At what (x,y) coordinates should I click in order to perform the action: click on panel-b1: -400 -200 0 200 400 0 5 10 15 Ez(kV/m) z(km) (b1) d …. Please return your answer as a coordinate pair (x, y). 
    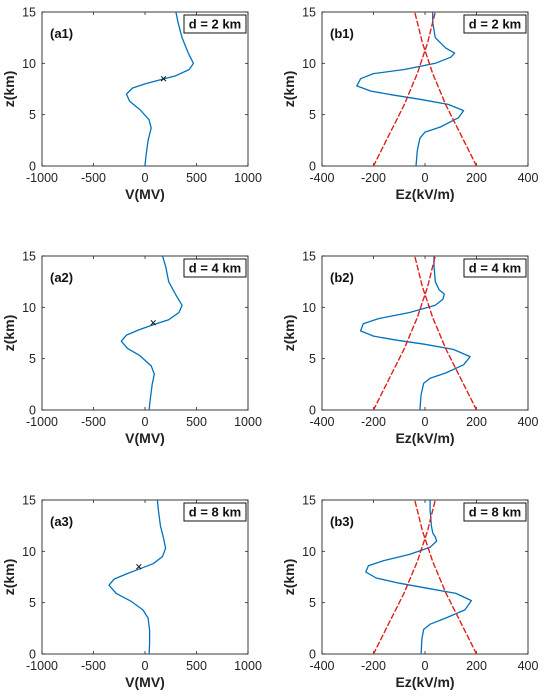
    Looking at the image, I should click on (409, 104).